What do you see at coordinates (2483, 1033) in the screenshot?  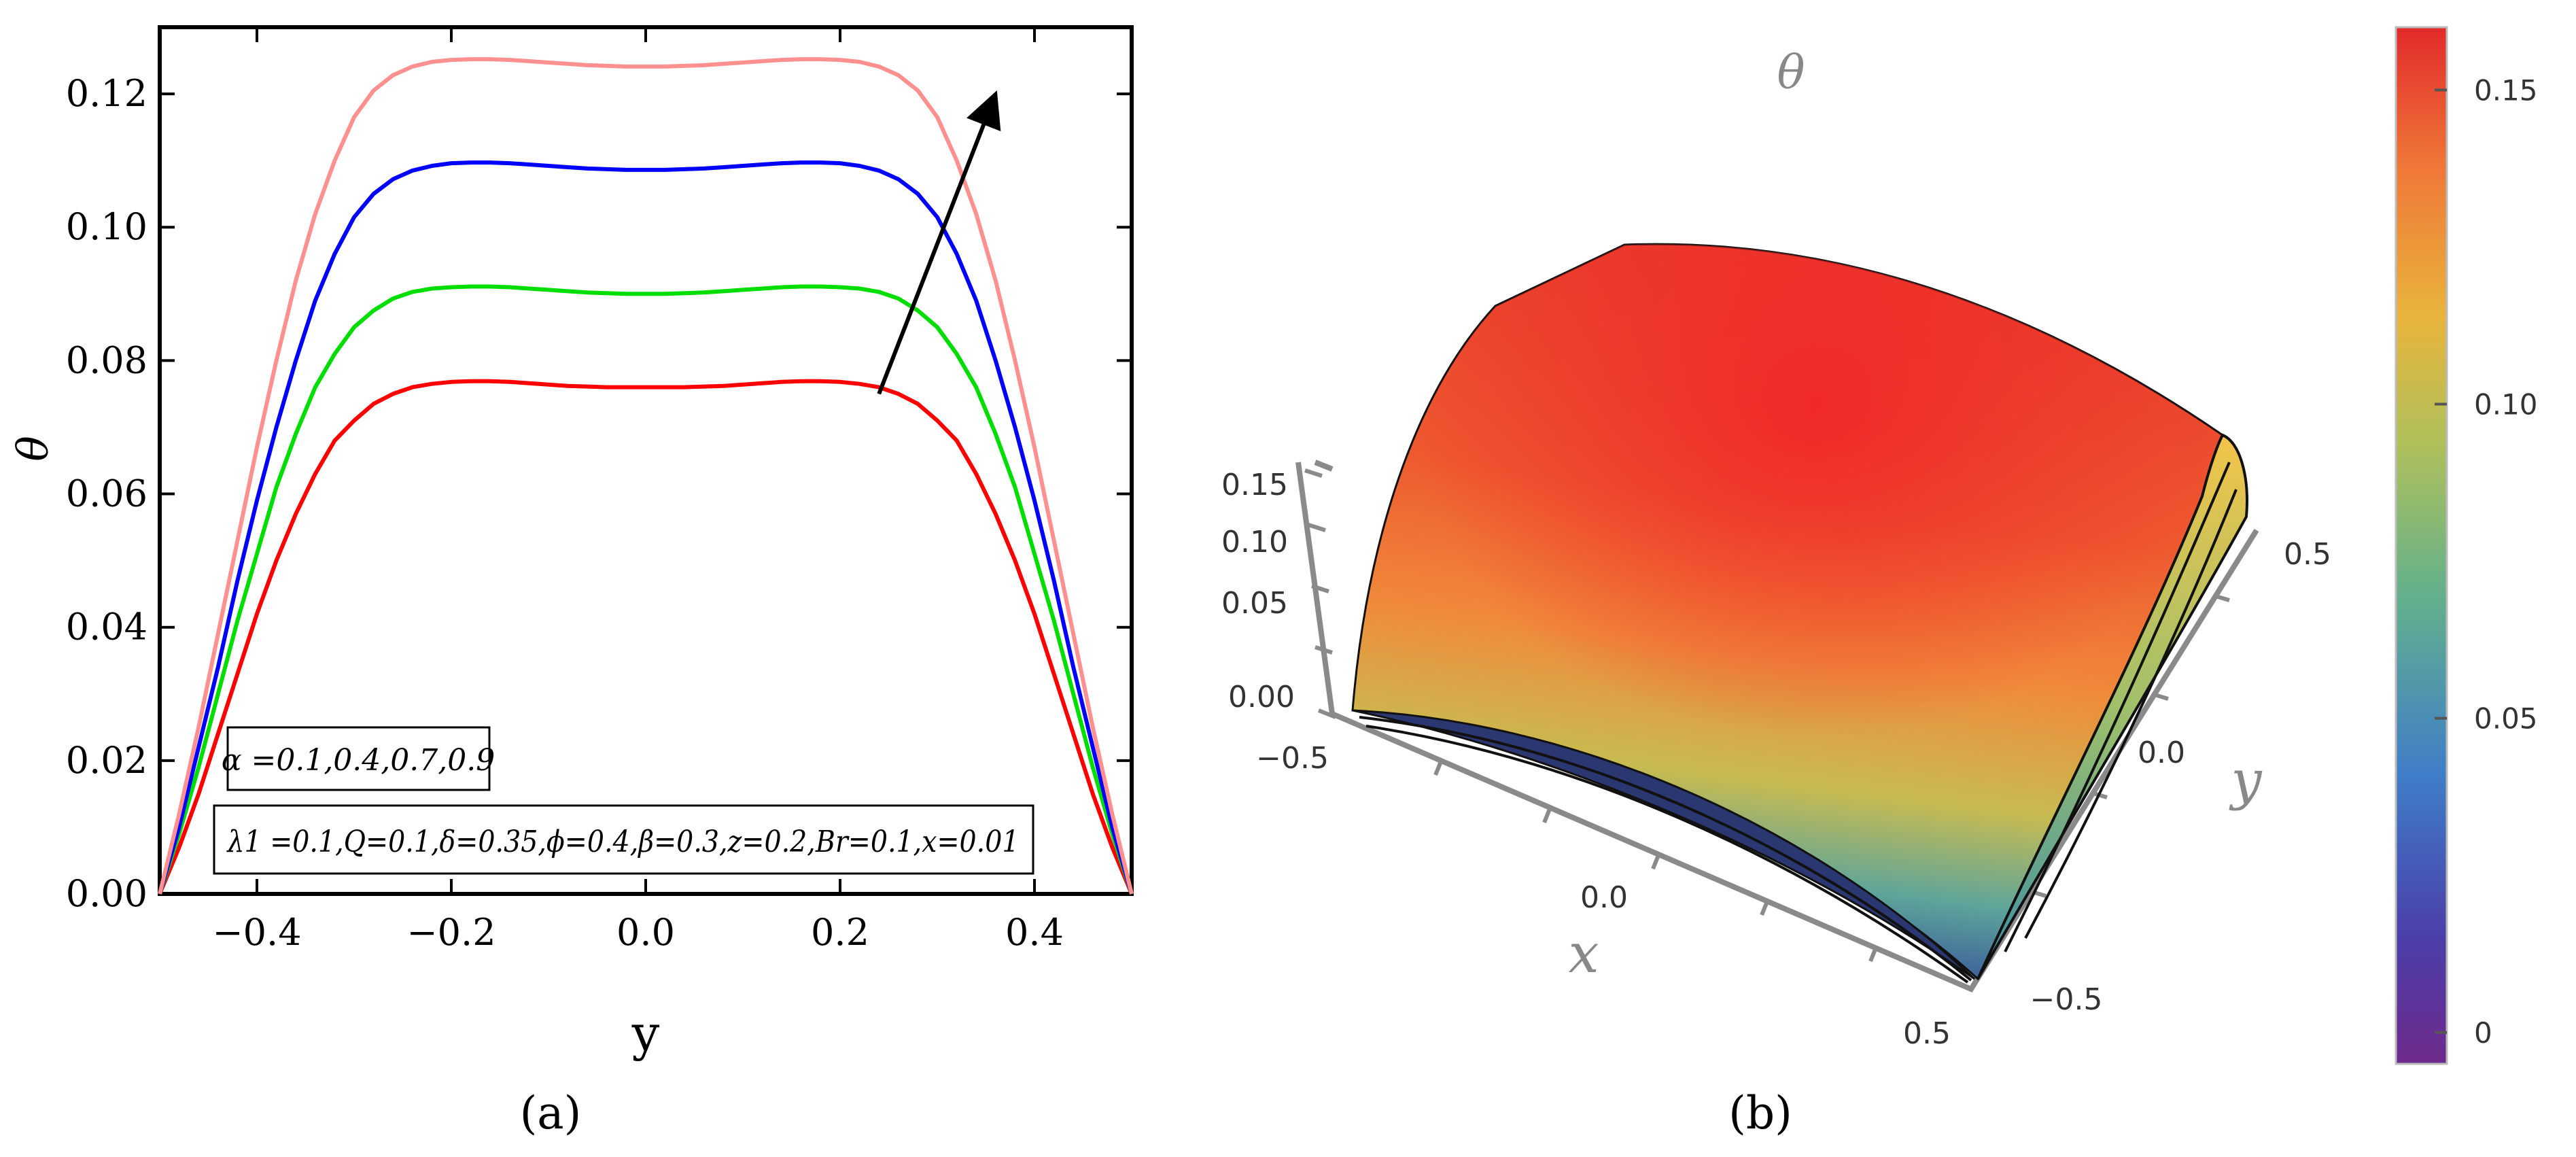 I see `colorbar-tick-label: 0` at bounding box center [2483, 1033].